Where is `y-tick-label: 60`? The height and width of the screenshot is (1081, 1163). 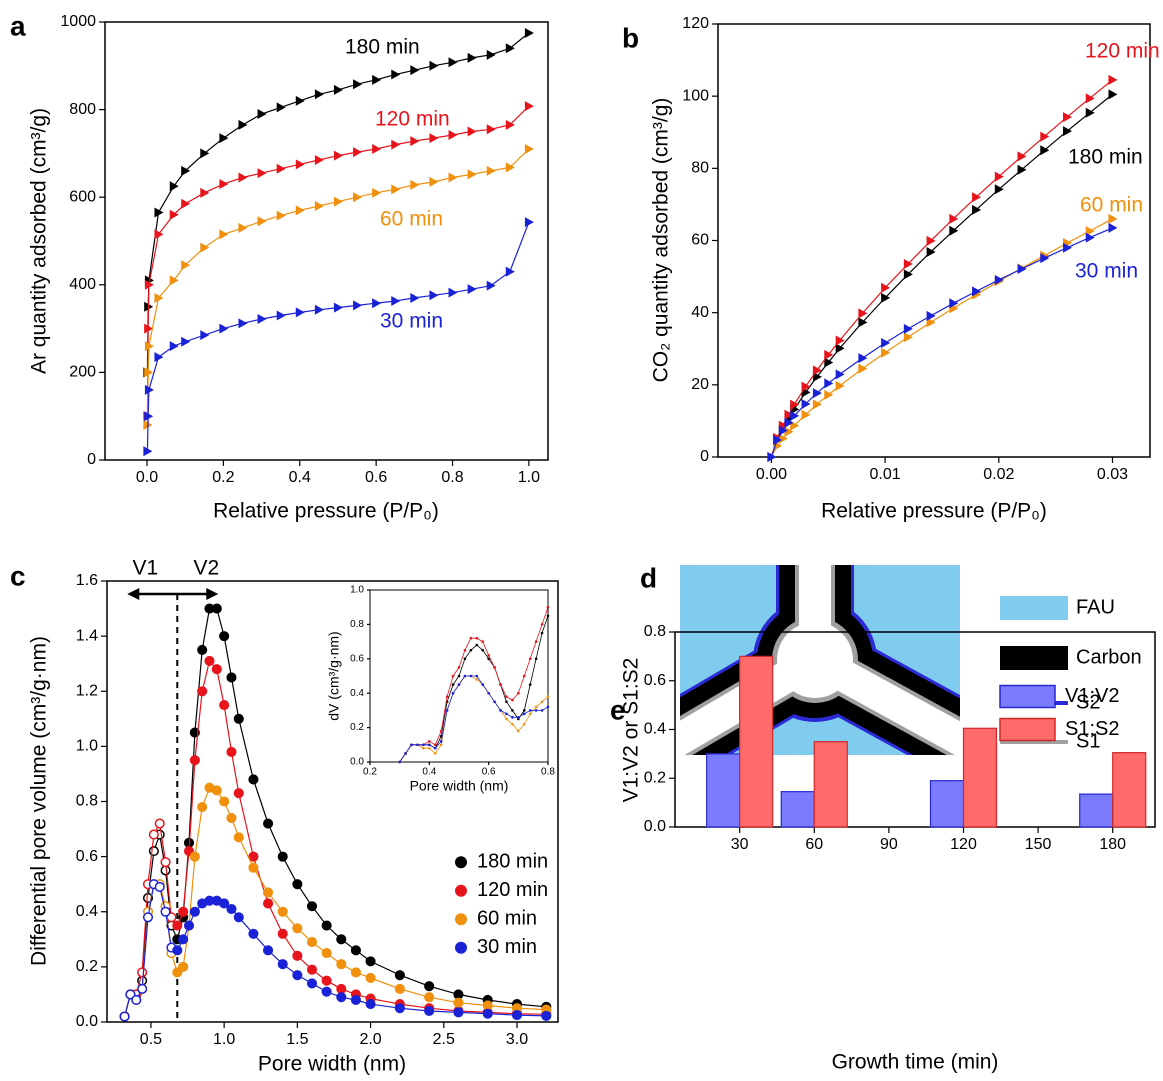 y-tick-label: 60 is located at coordinates (700, 240).